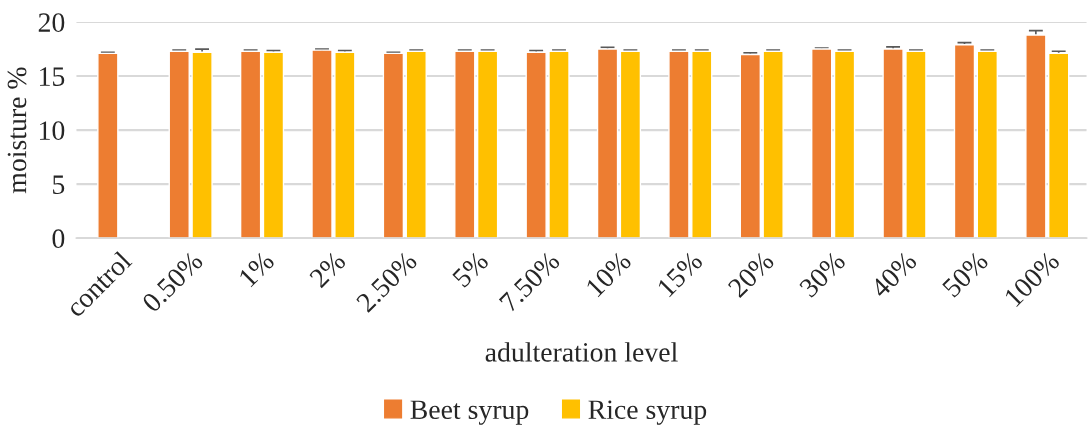 The image size is (1092, 441). I want to click on y-tick-label: 15, so click(52, 76).